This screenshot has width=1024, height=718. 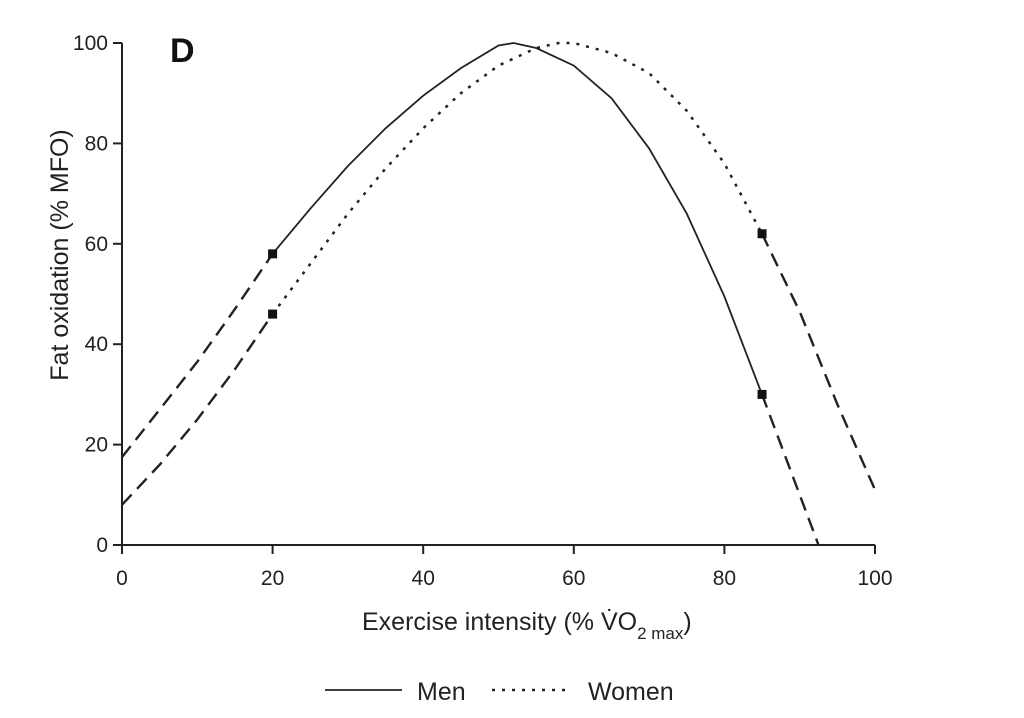 I want to click on series-men-extrapolation-low, so click(x=197, y=355).